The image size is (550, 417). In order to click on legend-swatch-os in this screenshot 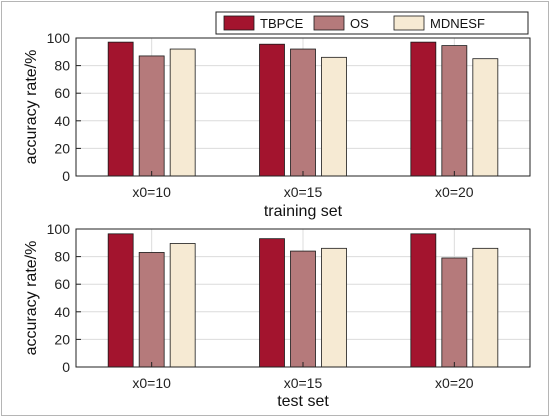, I will do `click(329, 23)`.